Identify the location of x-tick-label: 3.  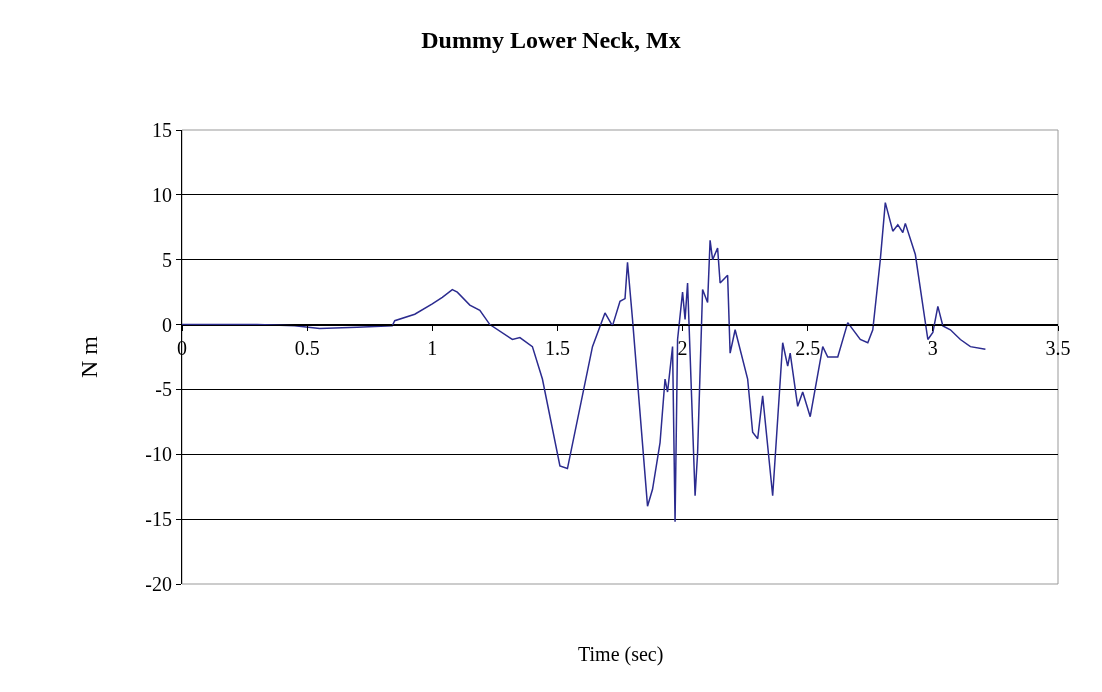
(932, 347).